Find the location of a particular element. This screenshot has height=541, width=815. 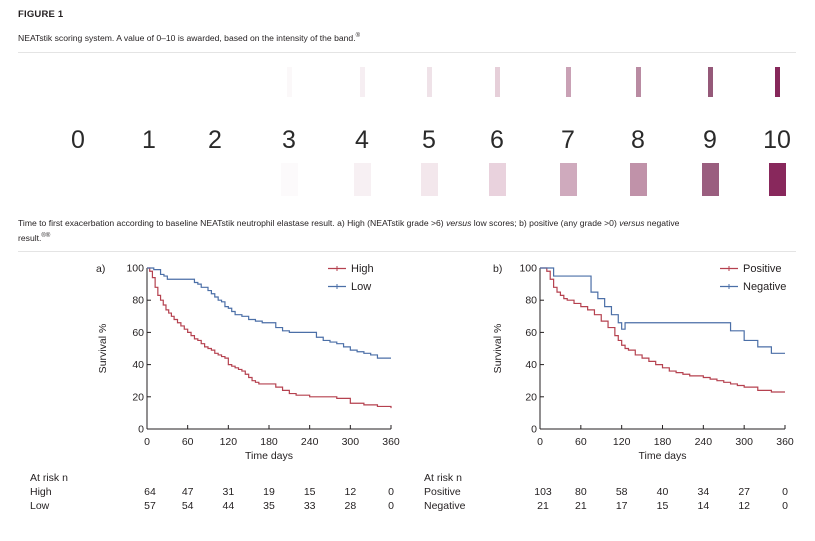

panel-b-y-tick-label: 0 is located at coordinates (534, 430).